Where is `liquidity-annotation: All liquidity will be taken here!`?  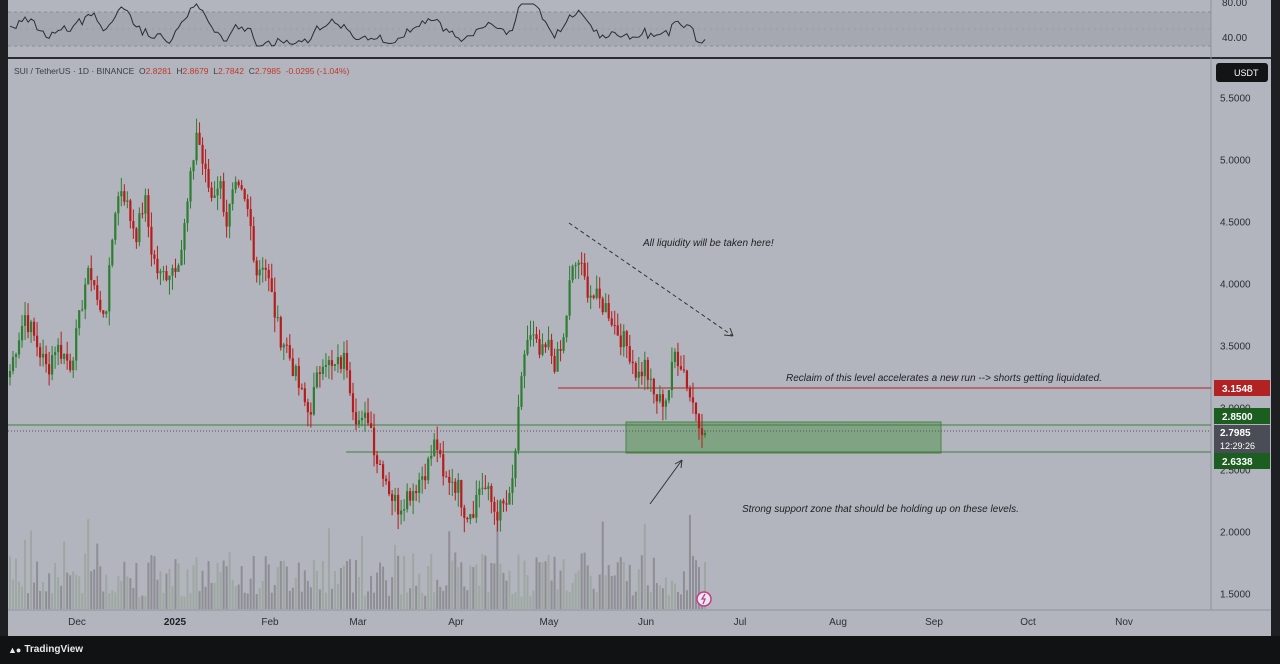 liquidity-annotation: All liquidity will be taken here! is located at coordinates (708, 243).